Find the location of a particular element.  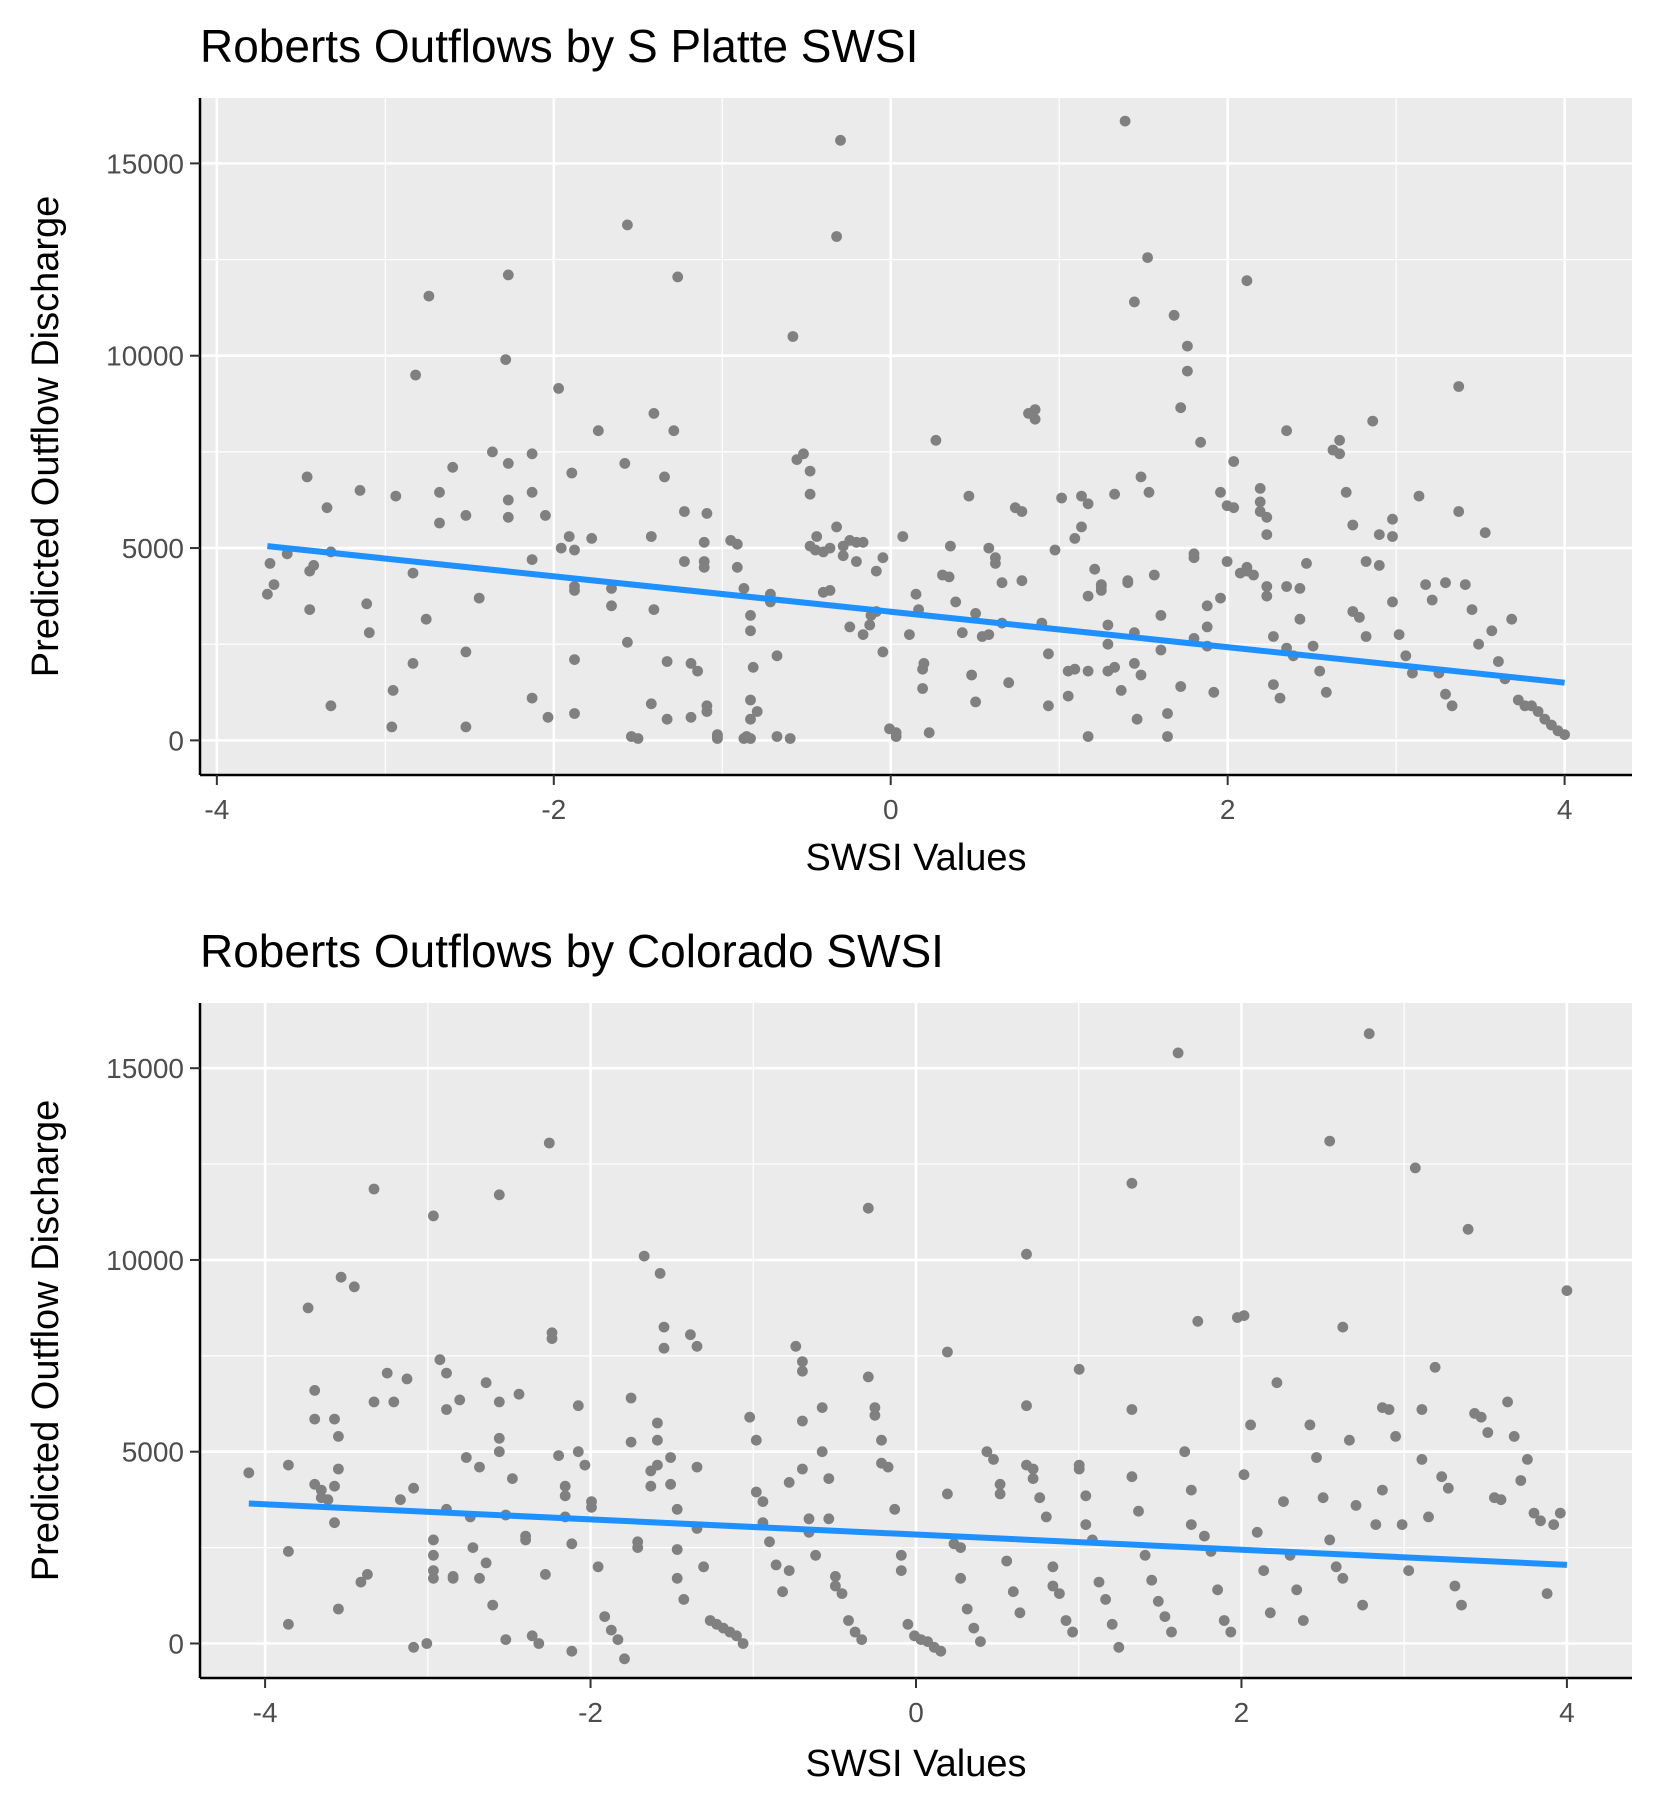

y-tick-label: 15000 is located at coordinates (145, 1068).